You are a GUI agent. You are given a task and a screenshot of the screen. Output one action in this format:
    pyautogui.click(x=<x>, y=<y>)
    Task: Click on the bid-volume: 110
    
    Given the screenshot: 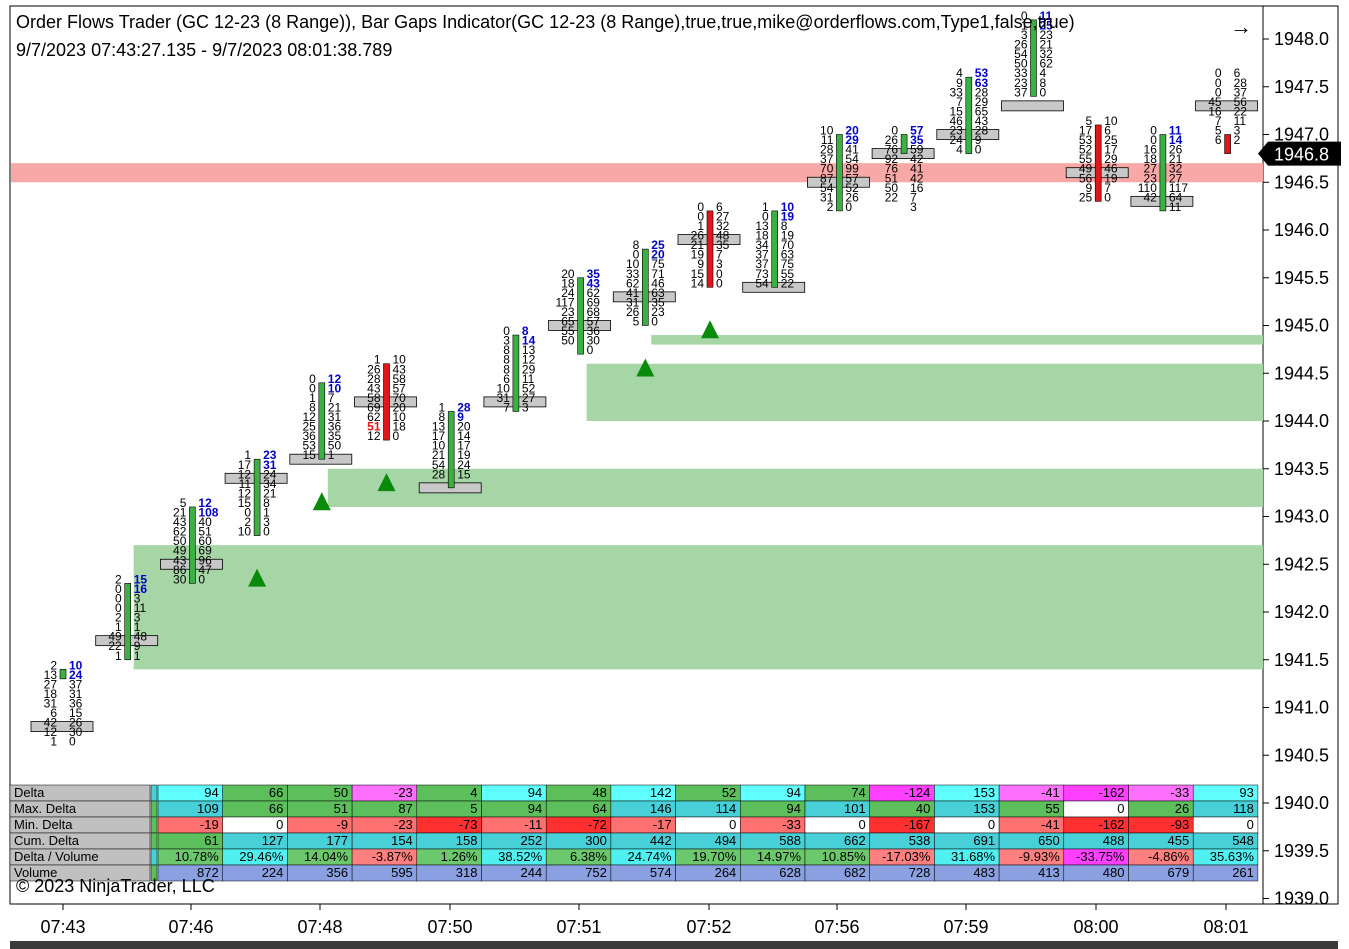 What is the action you would take?
    pyautogui.click(x=1147, y=188)
    